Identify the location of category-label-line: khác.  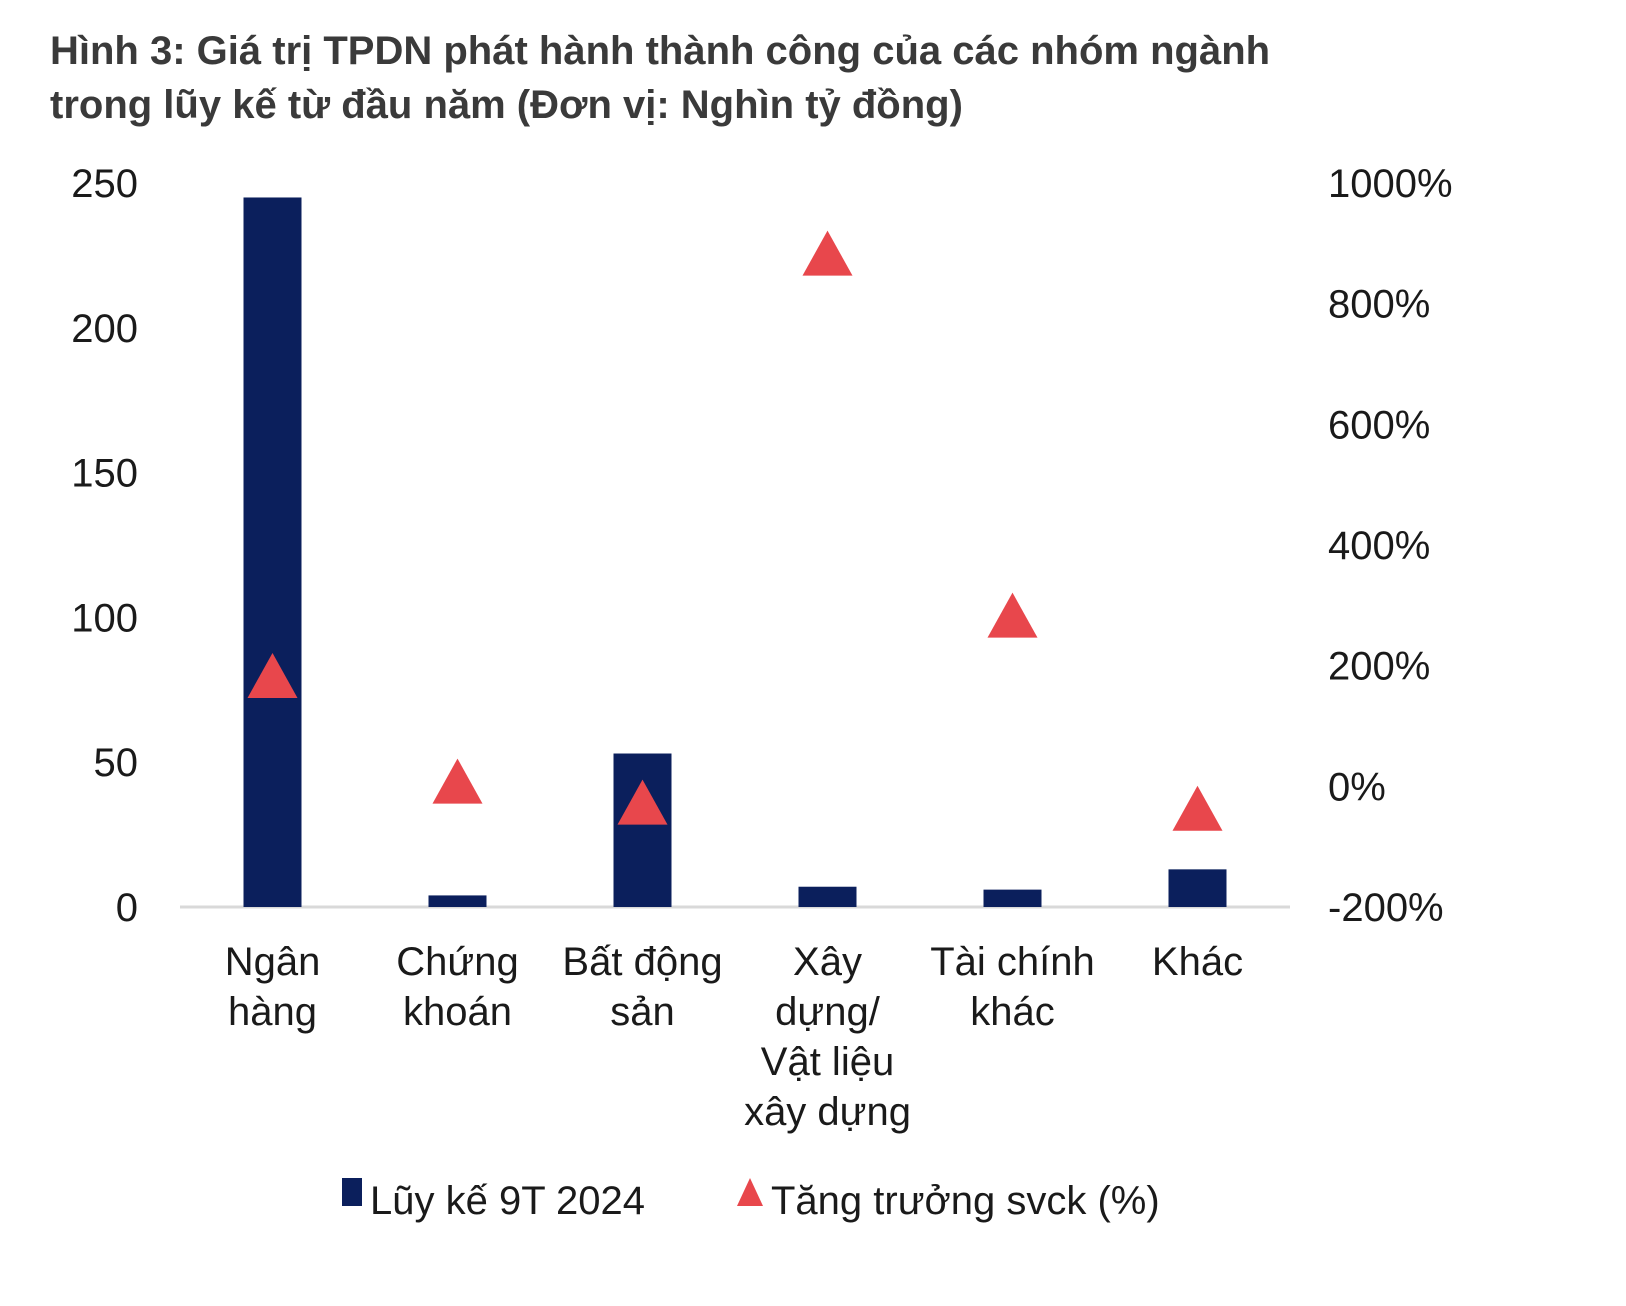
(1012, 1012).